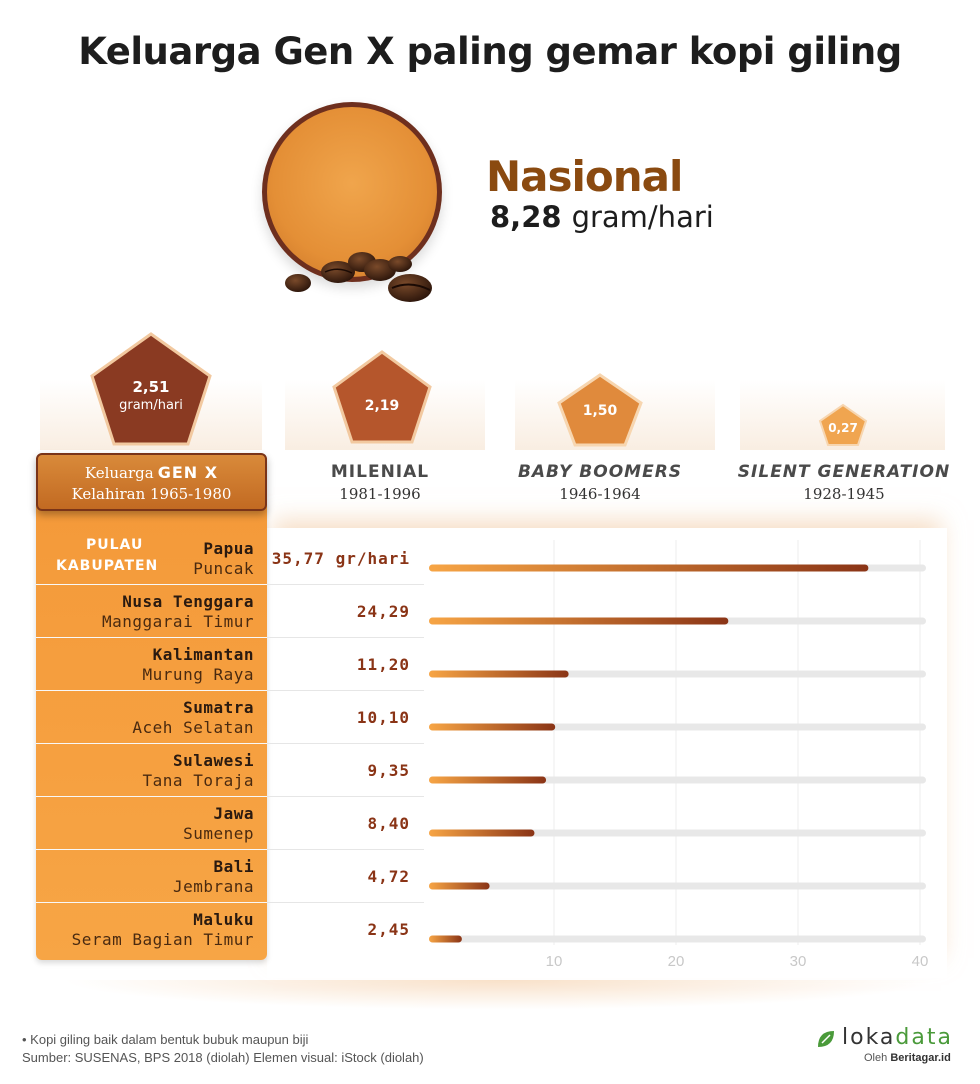 This screenshot has height=1084, width=980. I want to click on kabupaten-name: Manggarai Timur, so click(178, 621).